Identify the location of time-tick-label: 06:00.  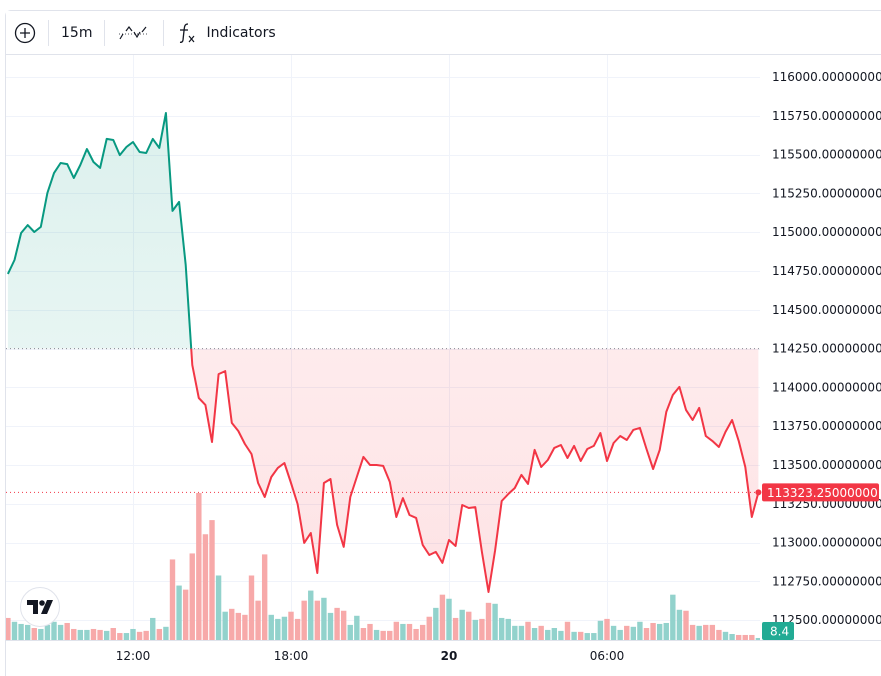
(607, 656).